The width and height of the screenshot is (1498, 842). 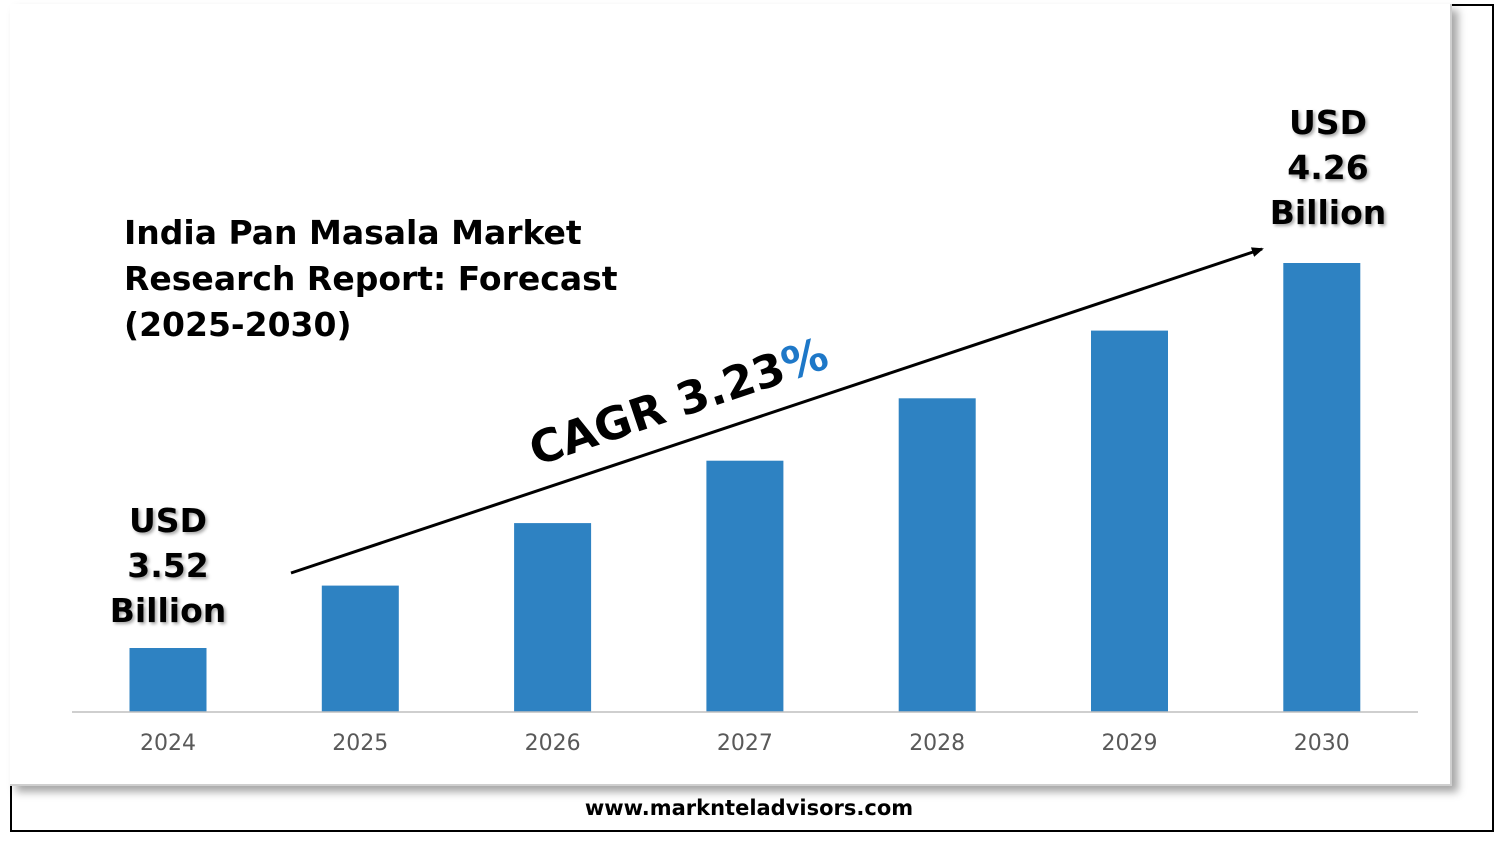 I want to click on x-tick-labels: 2024 2025 2026 2027 2028 2029 2030, so click(x=745, y=743).